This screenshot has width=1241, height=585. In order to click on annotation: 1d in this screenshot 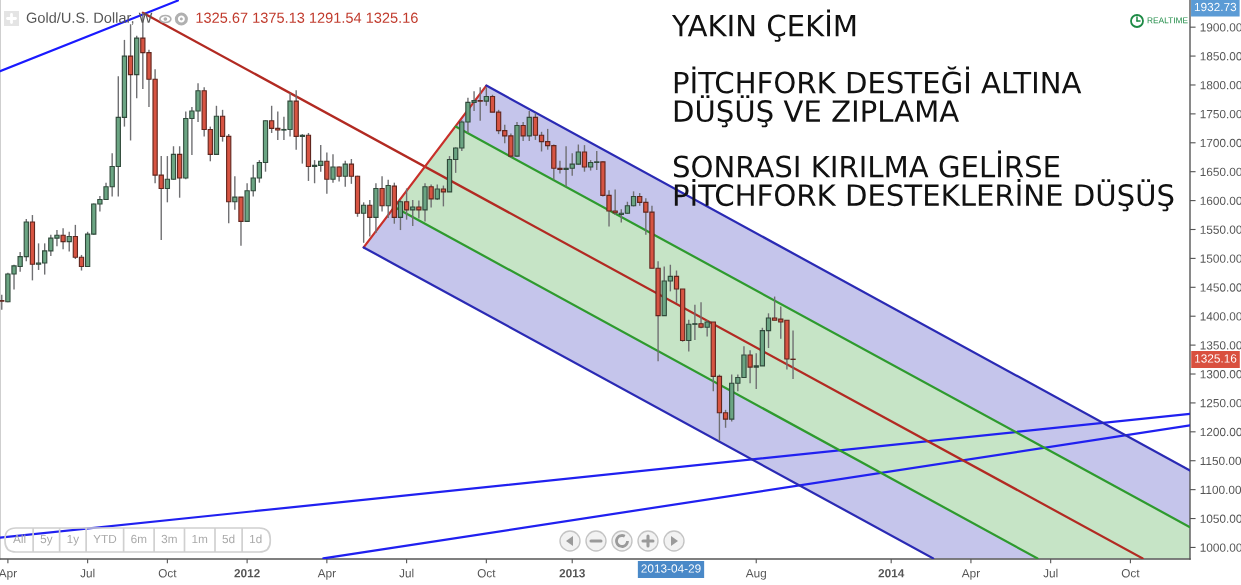, I will do `click(256, 539)`.